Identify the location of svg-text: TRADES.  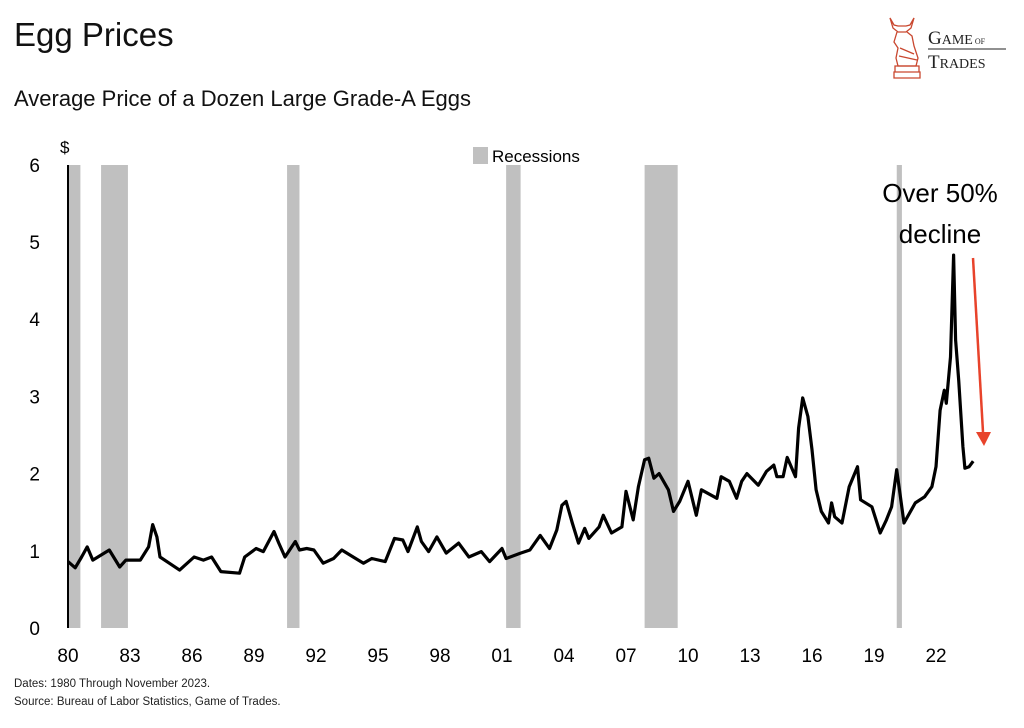
(957, 62).